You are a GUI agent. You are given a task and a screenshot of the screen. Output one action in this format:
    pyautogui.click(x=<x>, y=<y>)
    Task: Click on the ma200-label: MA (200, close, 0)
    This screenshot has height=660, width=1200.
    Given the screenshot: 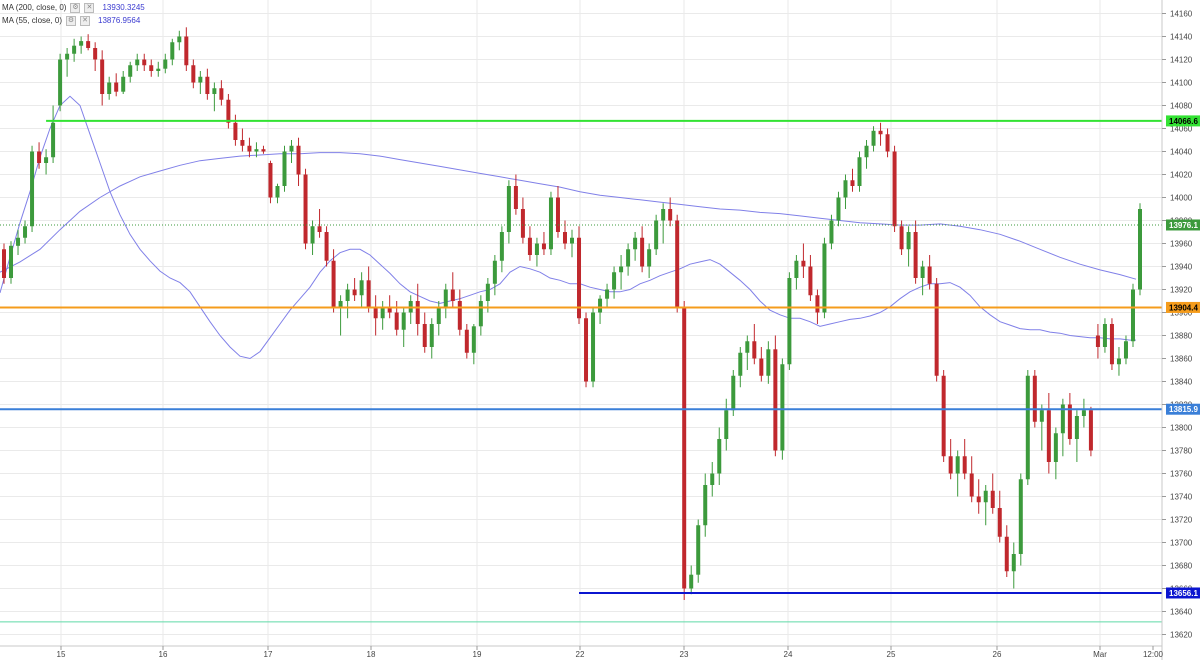 What is the action you would take?
    pyautogui.click(x=34, y=7)
    